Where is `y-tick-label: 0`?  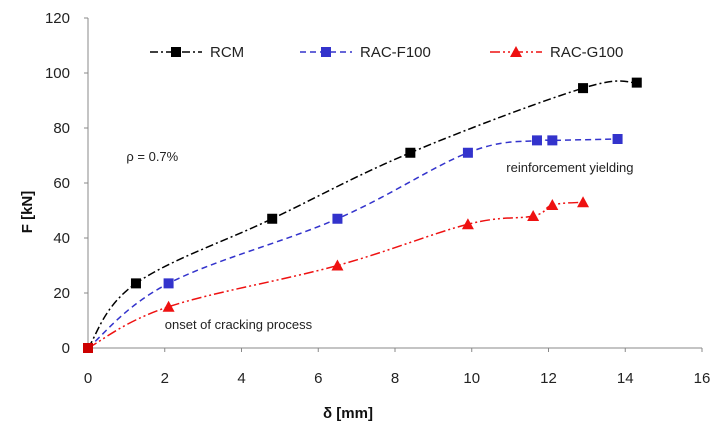
y-tick-label: 0 is located at coordinates (66, 348).